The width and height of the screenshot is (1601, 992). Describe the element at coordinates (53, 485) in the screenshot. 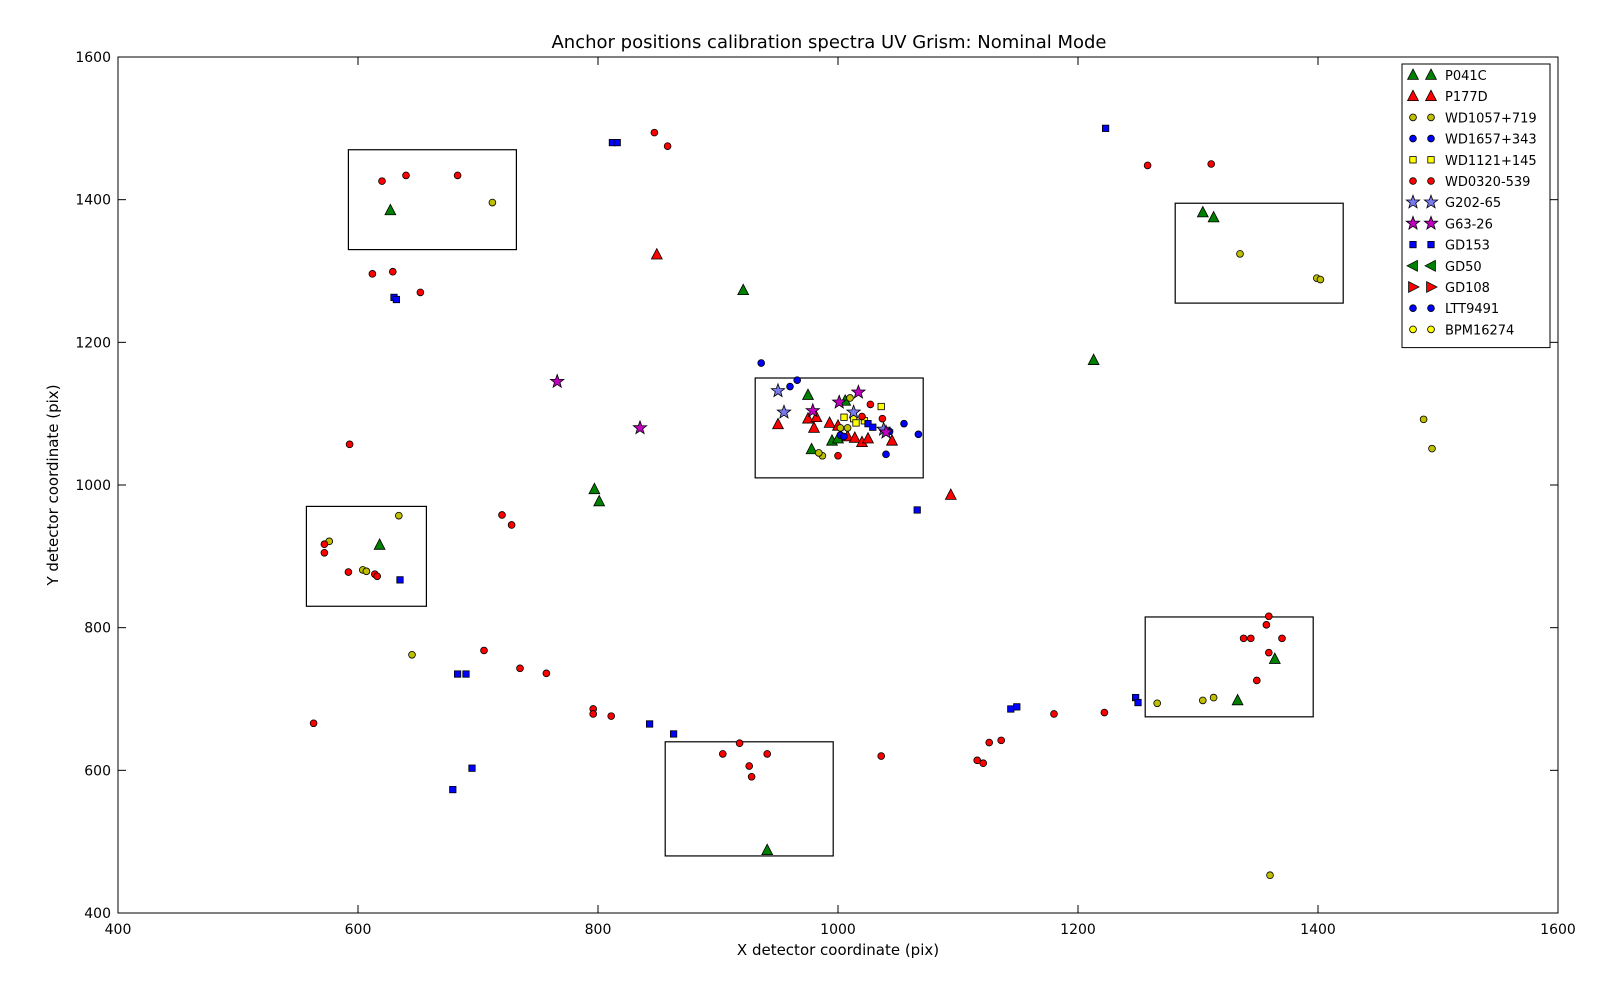

I see `y-axis-label: Y detector coordinate (pix)` at that location.